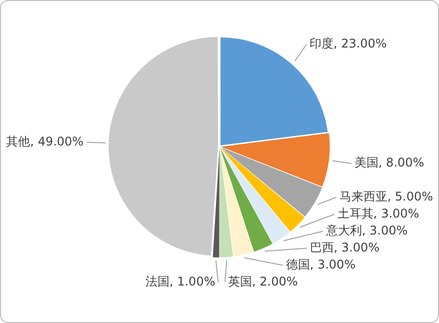 Image resolution: width=439 pixels, height=323 pixels. I want to click on slice-label: 美国, 8.00%, so click(389, 163).